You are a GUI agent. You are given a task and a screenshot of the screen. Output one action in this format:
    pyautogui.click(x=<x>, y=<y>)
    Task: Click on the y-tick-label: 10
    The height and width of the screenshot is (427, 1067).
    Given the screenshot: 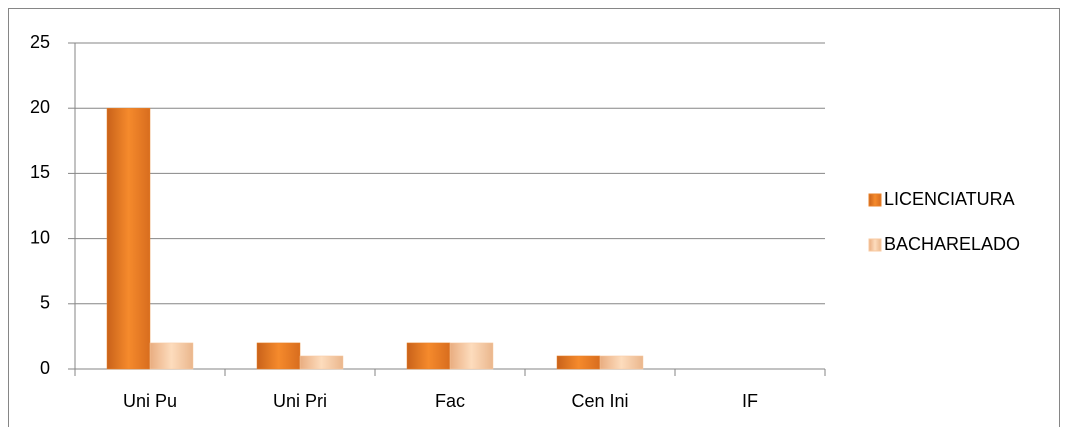 What is the action you would take?
    pyautogui.click(x=40, y=237)
    